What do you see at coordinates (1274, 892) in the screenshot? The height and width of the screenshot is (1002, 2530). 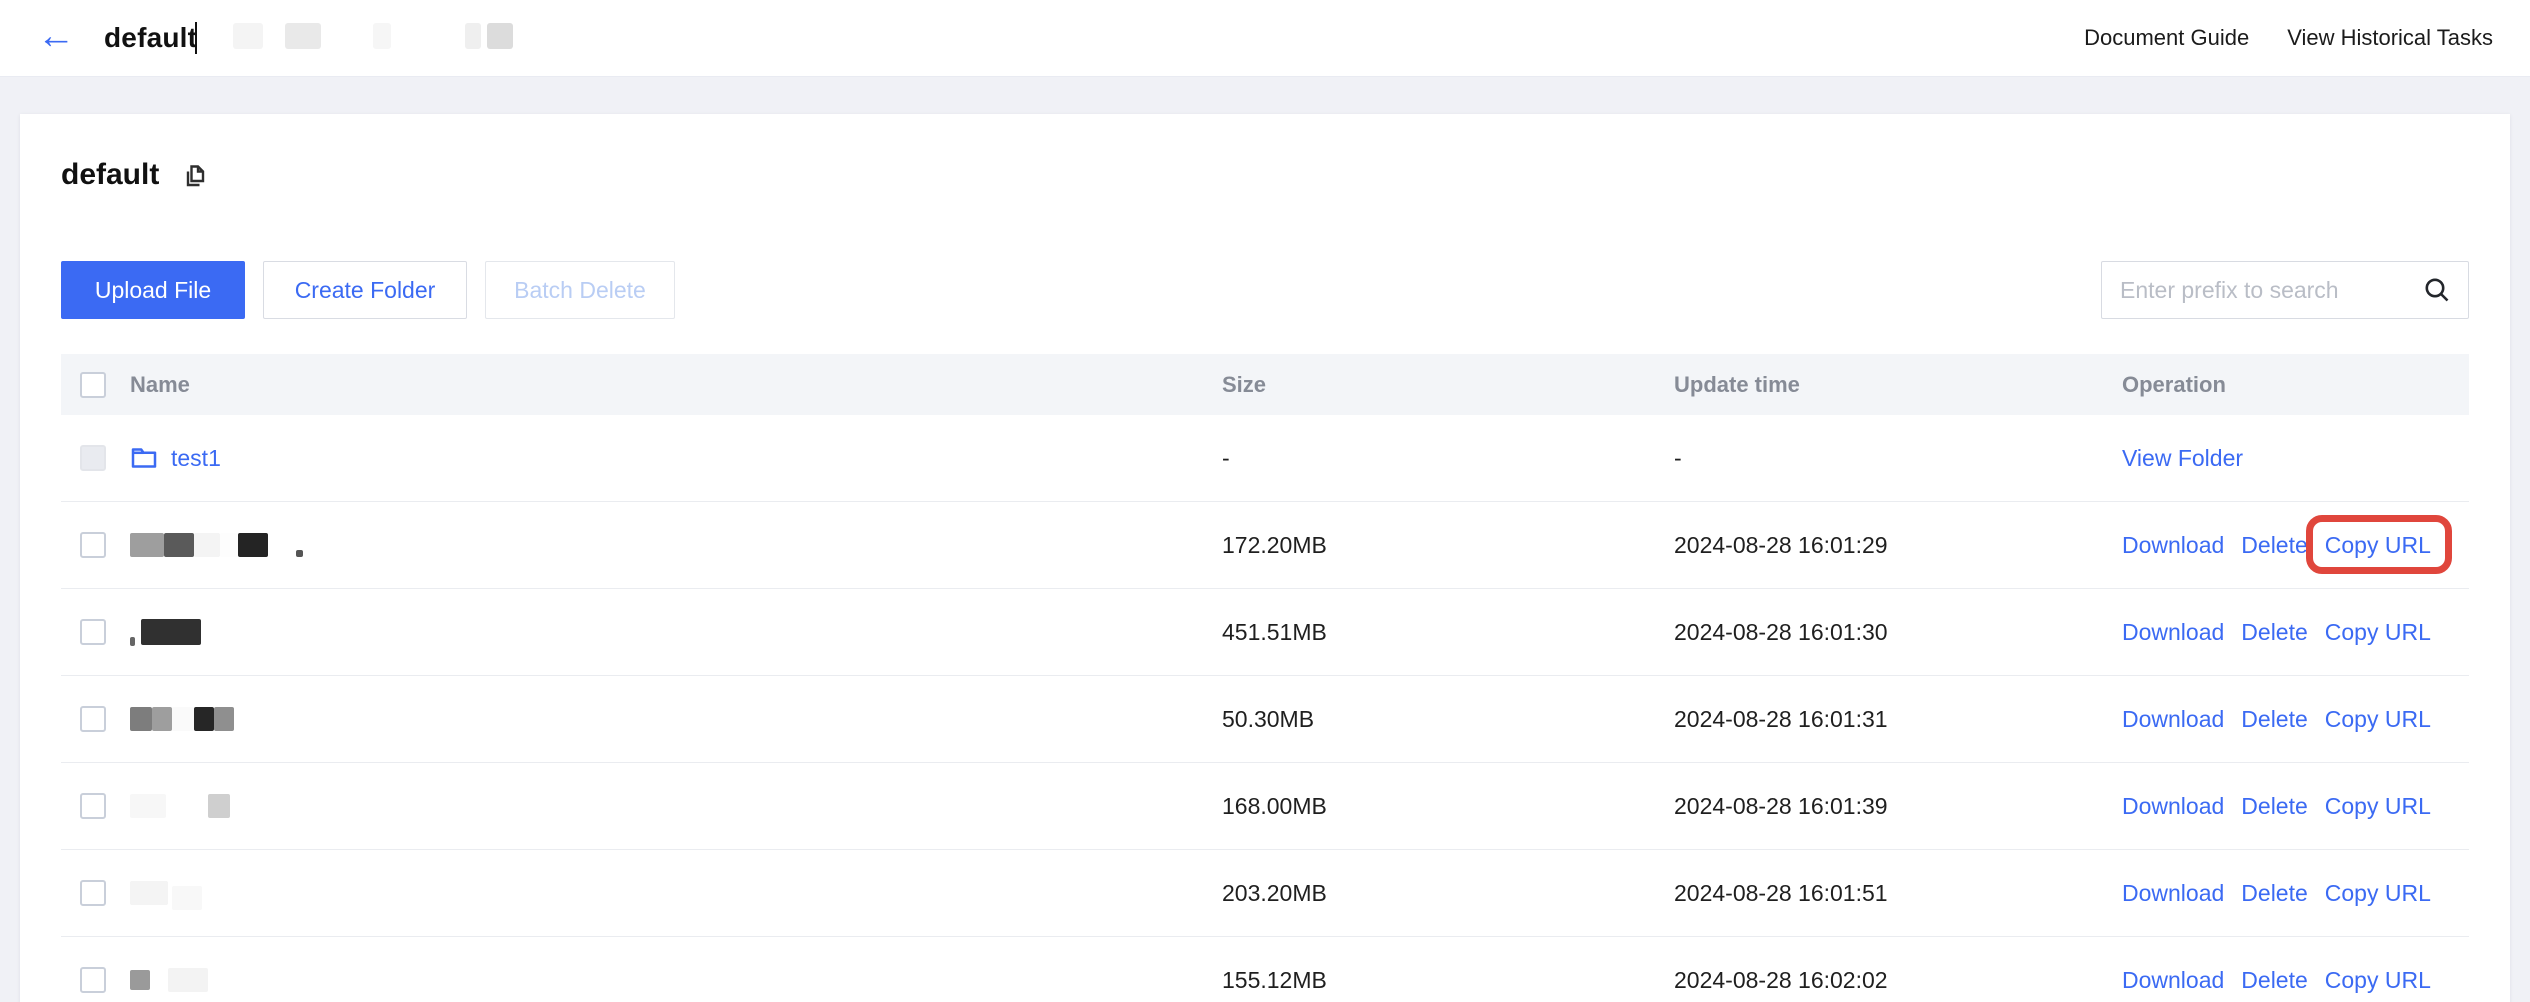 I see `size-value: 203.20MB` at bounding box center [1274, 892].